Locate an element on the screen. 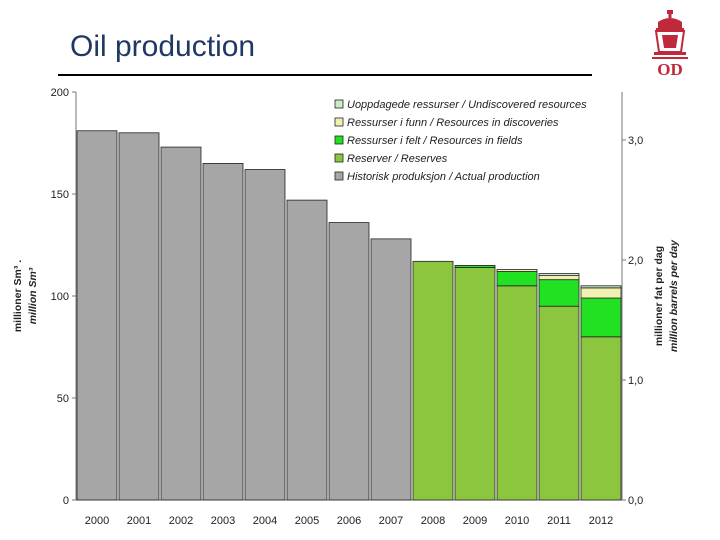 Image resolution: width=720 pixels, height=540 pixels. y2-tick-label: 1,0 is located at coordinates (635, 381).